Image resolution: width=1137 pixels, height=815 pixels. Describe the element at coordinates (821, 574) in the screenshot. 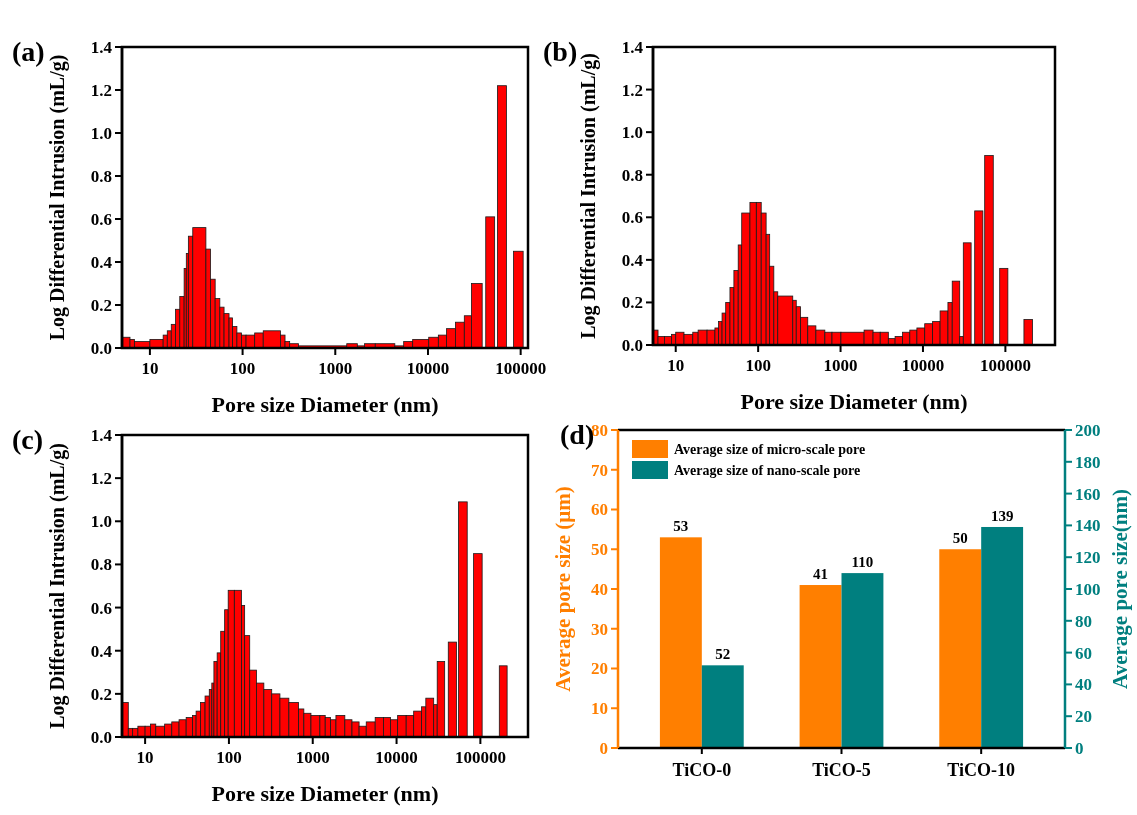

I see `data-label: 41` at that location.